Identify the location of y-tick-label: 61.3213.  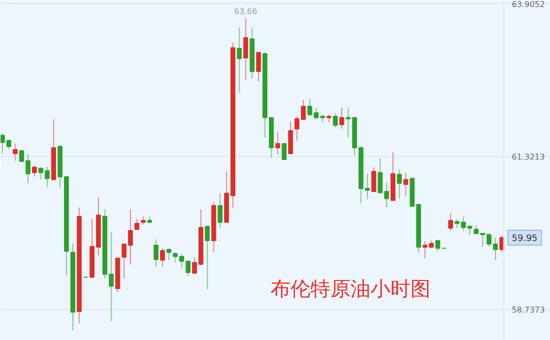
(528, 157).